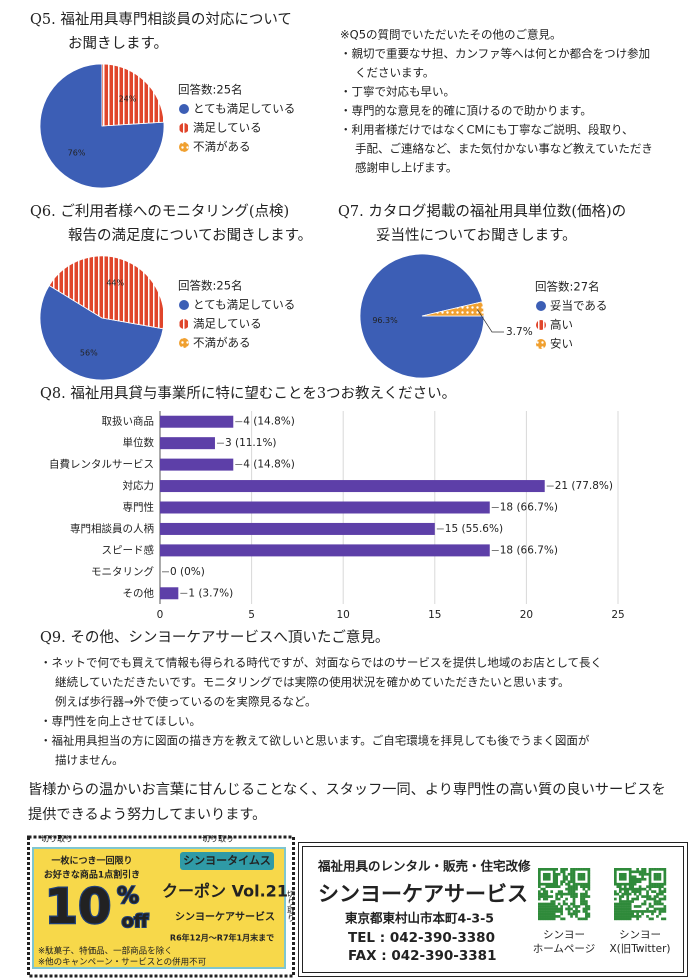  Describe the element at coordinates (578, 306) in the screenshot. I see `legend-label: 妥当である` at that location.